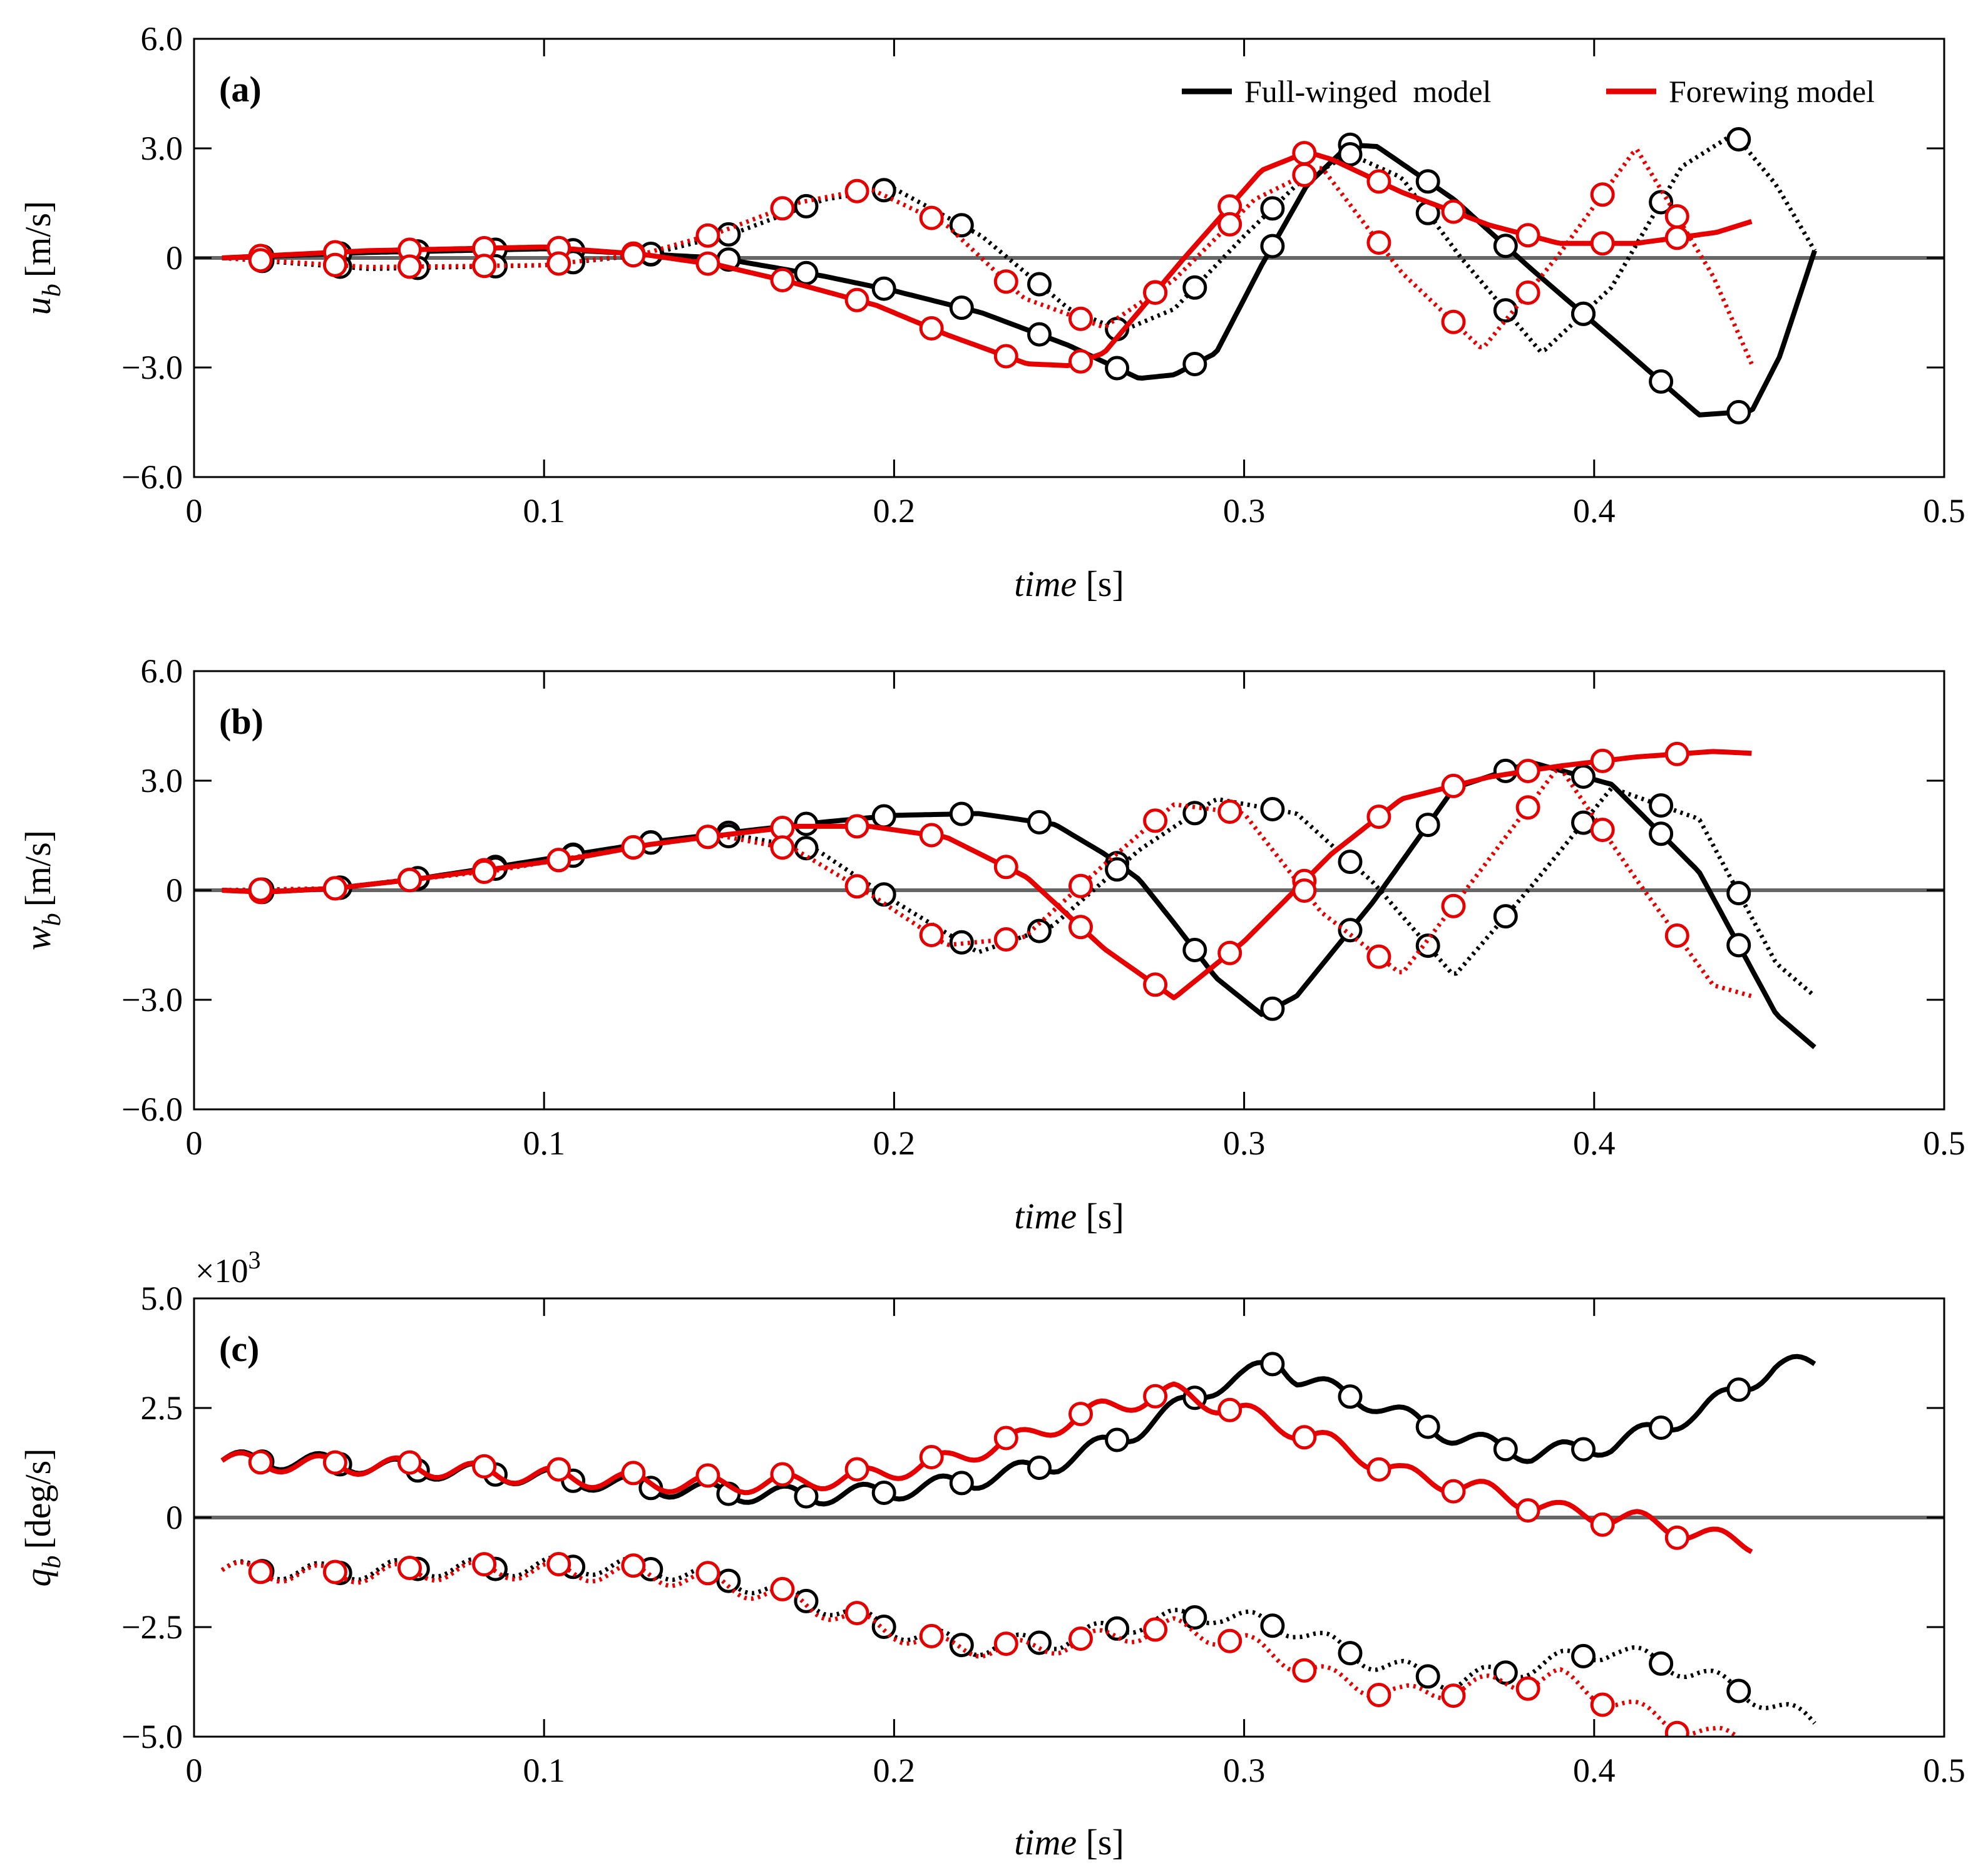  I want to click on x-tick-label-c: 0, so click(194, 1770).